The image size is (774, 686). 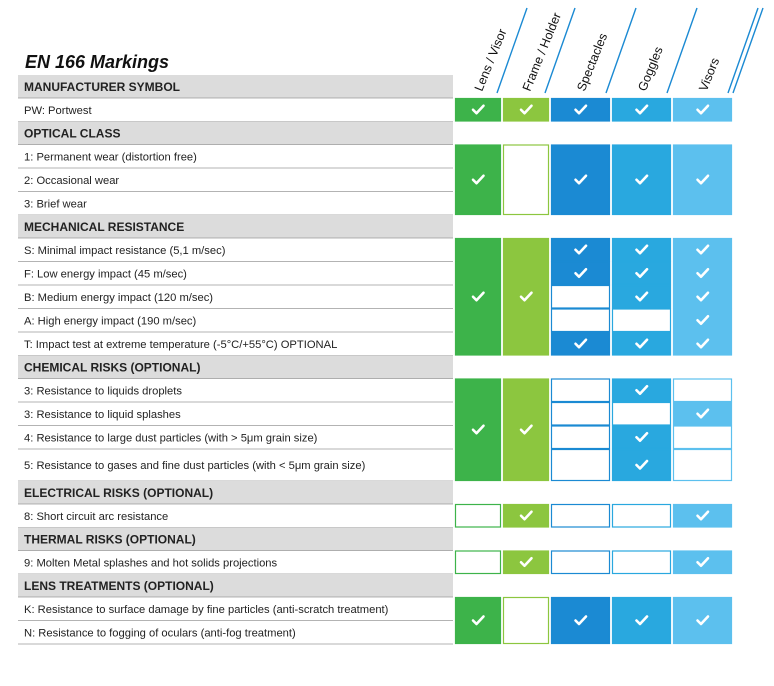 I want to click on row-label: 8: Short circuit arc resistance, so click(x=96, y=517).